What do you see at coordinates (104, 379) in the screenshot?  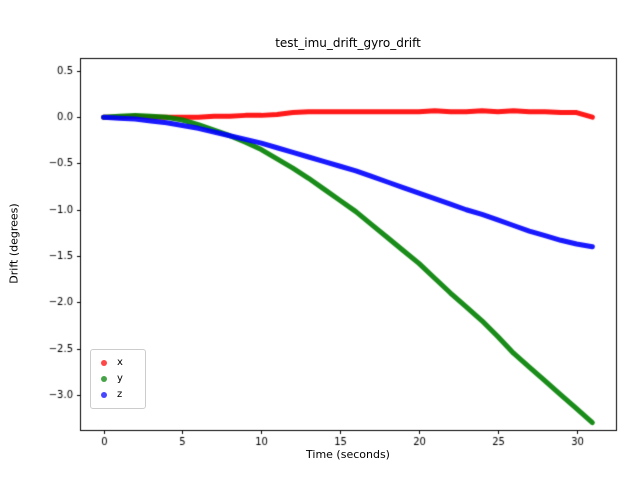 I see `legend-marker-y-icon` at bounding box center [104, 379].